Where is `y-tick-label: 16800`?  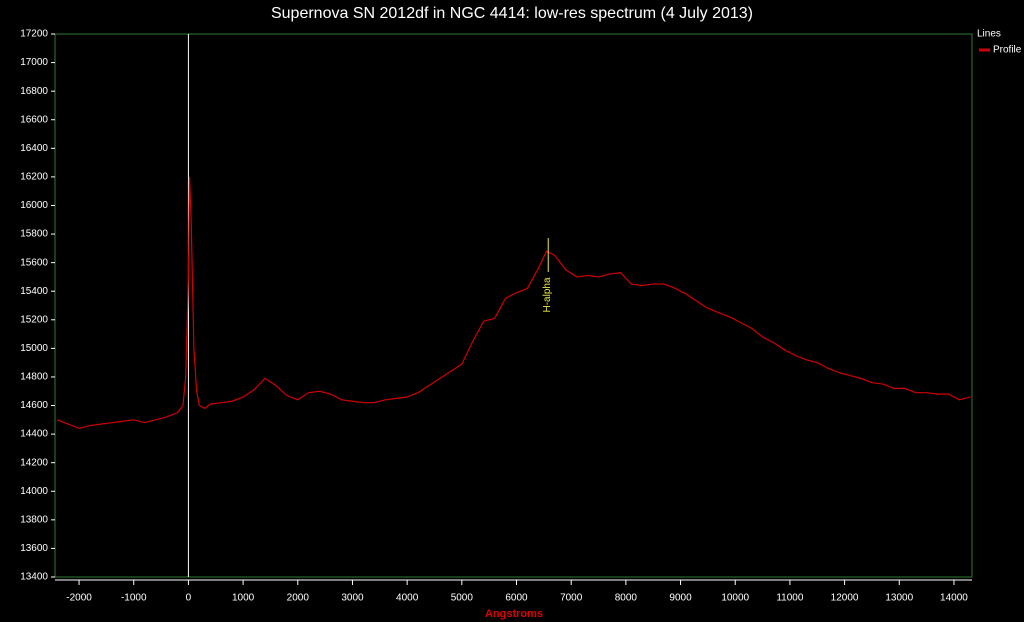
y-tick-label: 16800 is located at coordinates (34, 91).